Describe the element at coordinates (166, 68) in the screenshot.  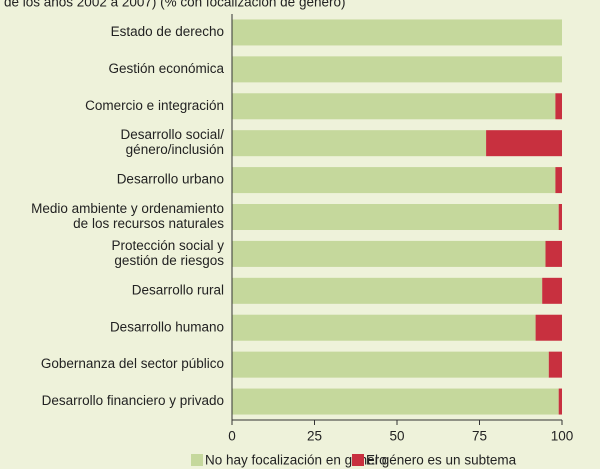
I see `y-tick-label: Gestión económica` at that location.